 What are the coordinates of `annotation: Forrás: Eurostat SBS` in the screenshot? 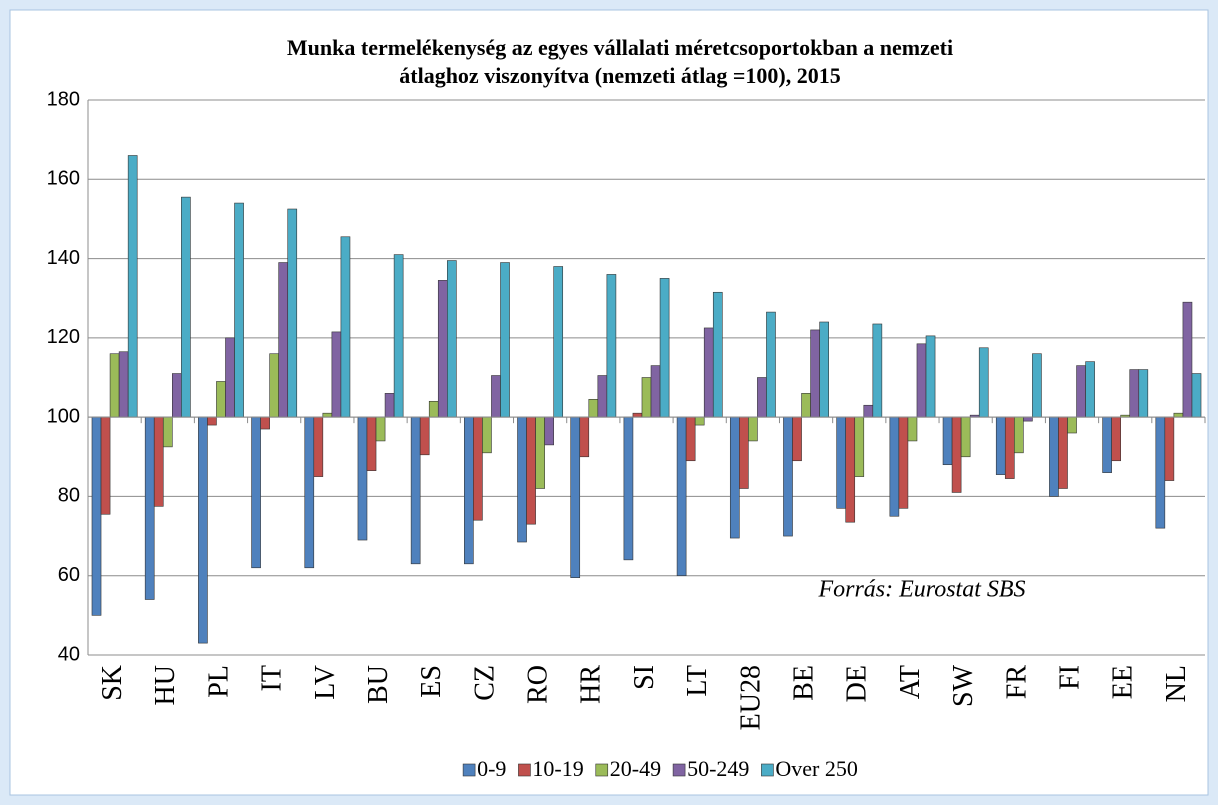 It's located at (921, 590).